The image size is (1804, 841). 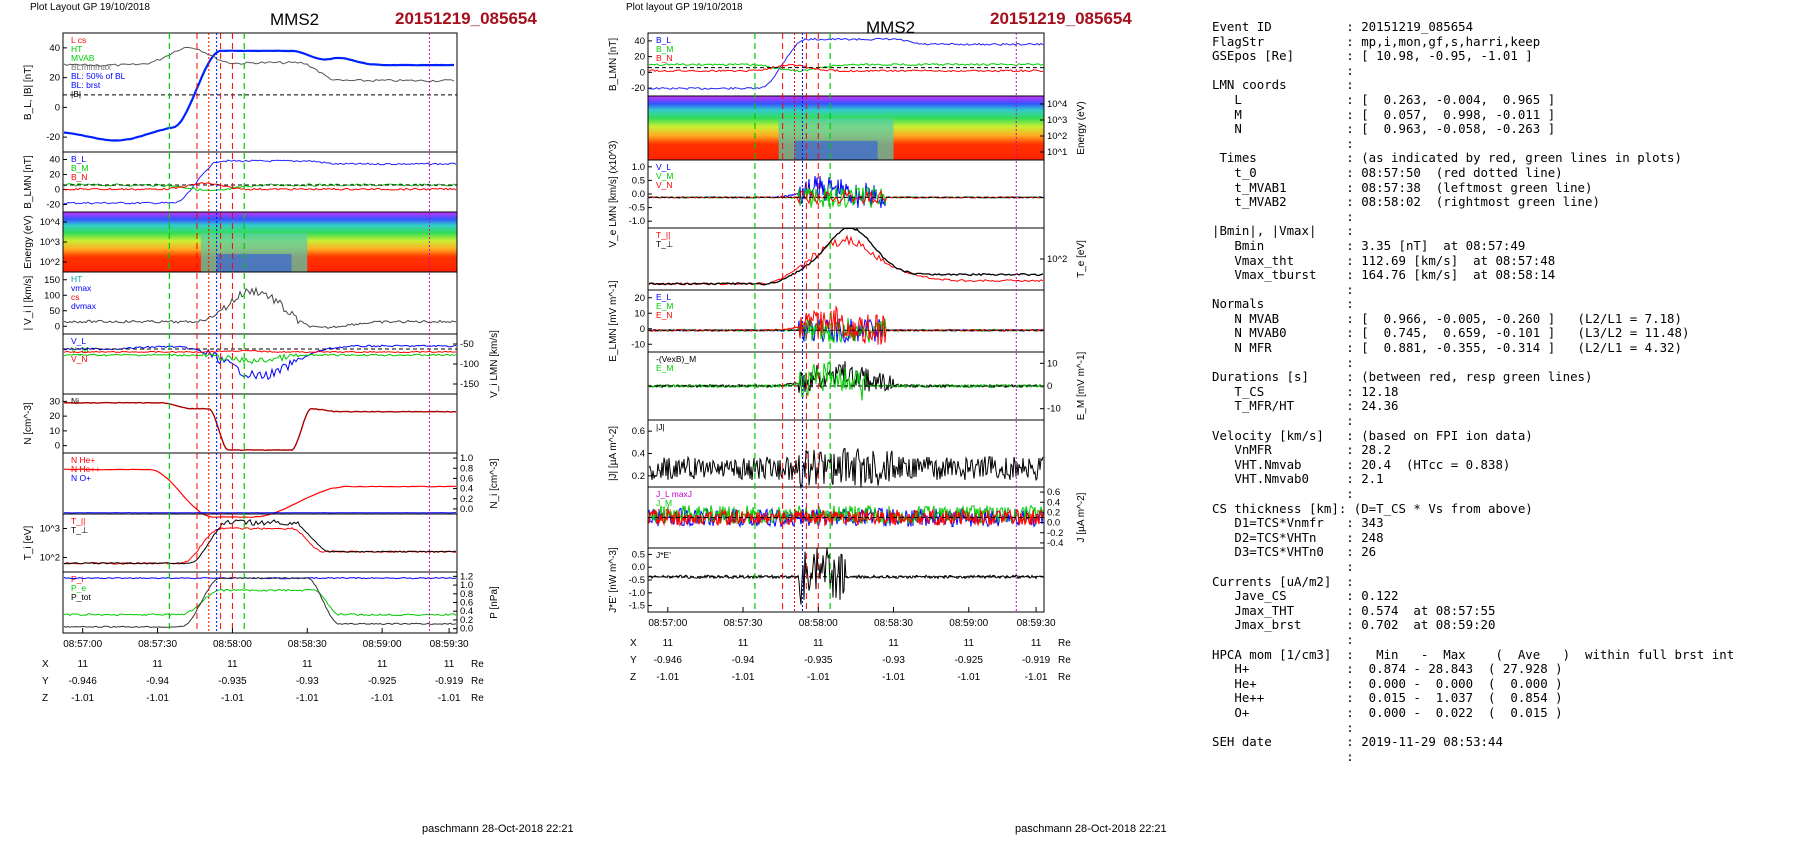 What do you see at coordinates (1091, 829) in the screenshot?
I see `middle-footer: paschmann 28-Oct-2018 22:21` at bounding box center [1091, 829].